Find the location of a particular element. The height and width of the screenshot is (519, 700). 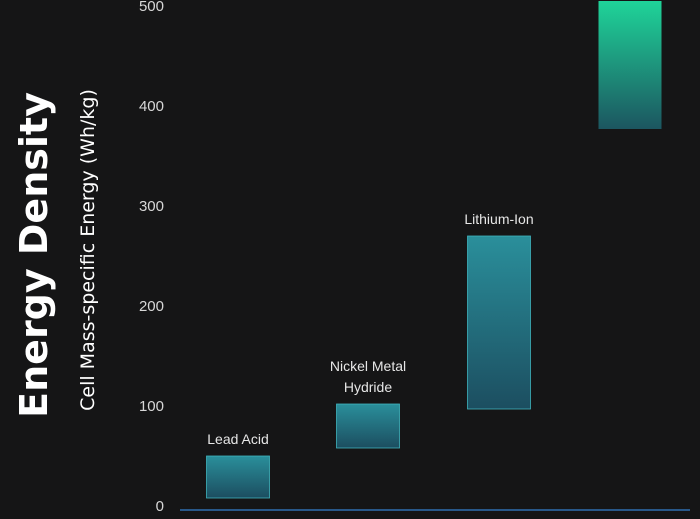

bar-nickel-metal-hydride is located at coordinates (368, 426).